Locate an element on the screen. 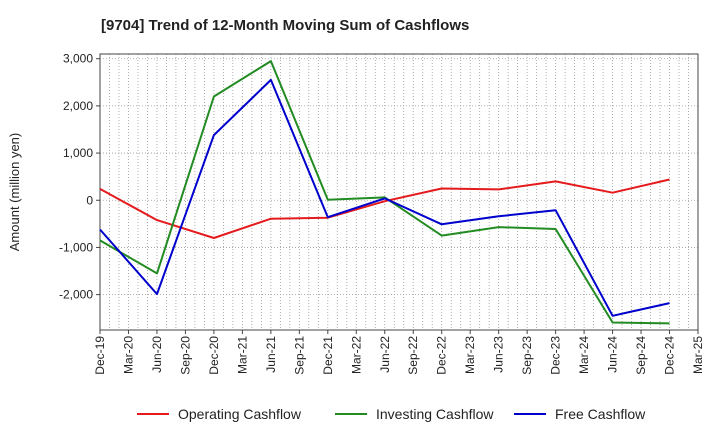 The width and height of the screenshot is (720, 440). y-axis-label: Amount (million yen) is located at coordinates (14, 192).